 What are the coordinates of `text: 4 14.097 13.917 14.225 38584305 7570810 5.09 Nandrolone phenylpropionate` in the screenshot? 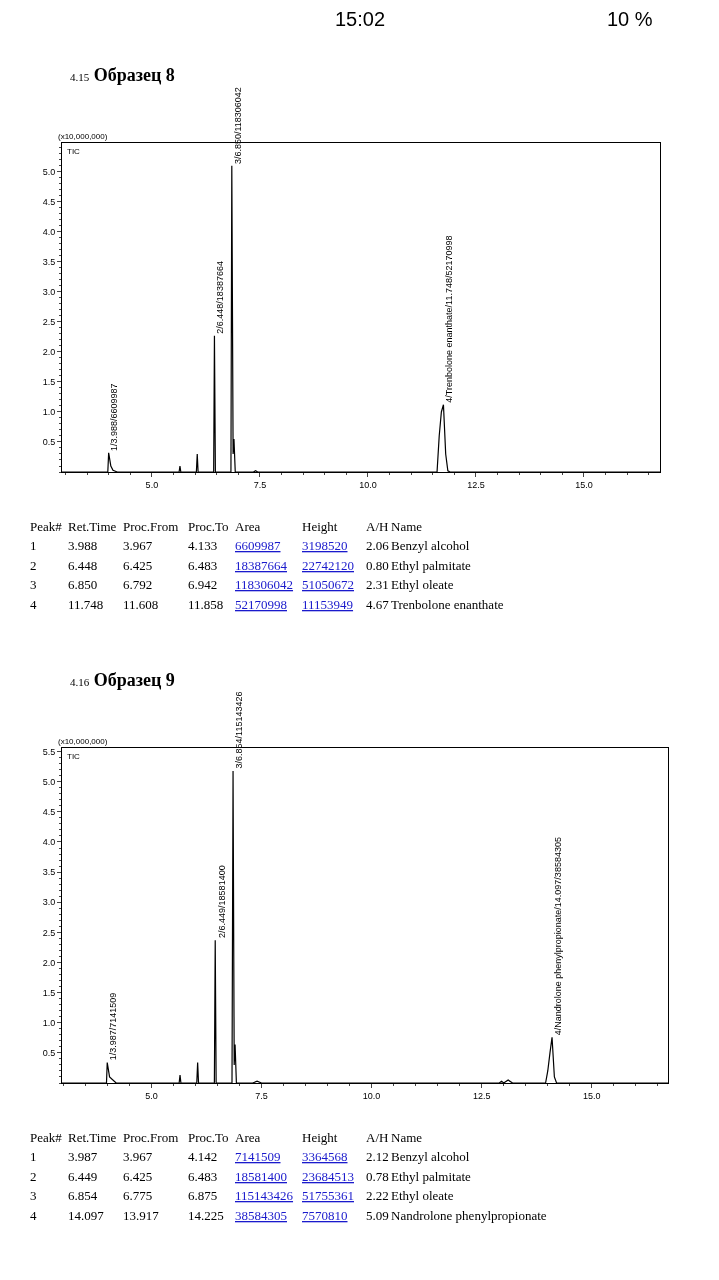 It's located at (288, 1215).